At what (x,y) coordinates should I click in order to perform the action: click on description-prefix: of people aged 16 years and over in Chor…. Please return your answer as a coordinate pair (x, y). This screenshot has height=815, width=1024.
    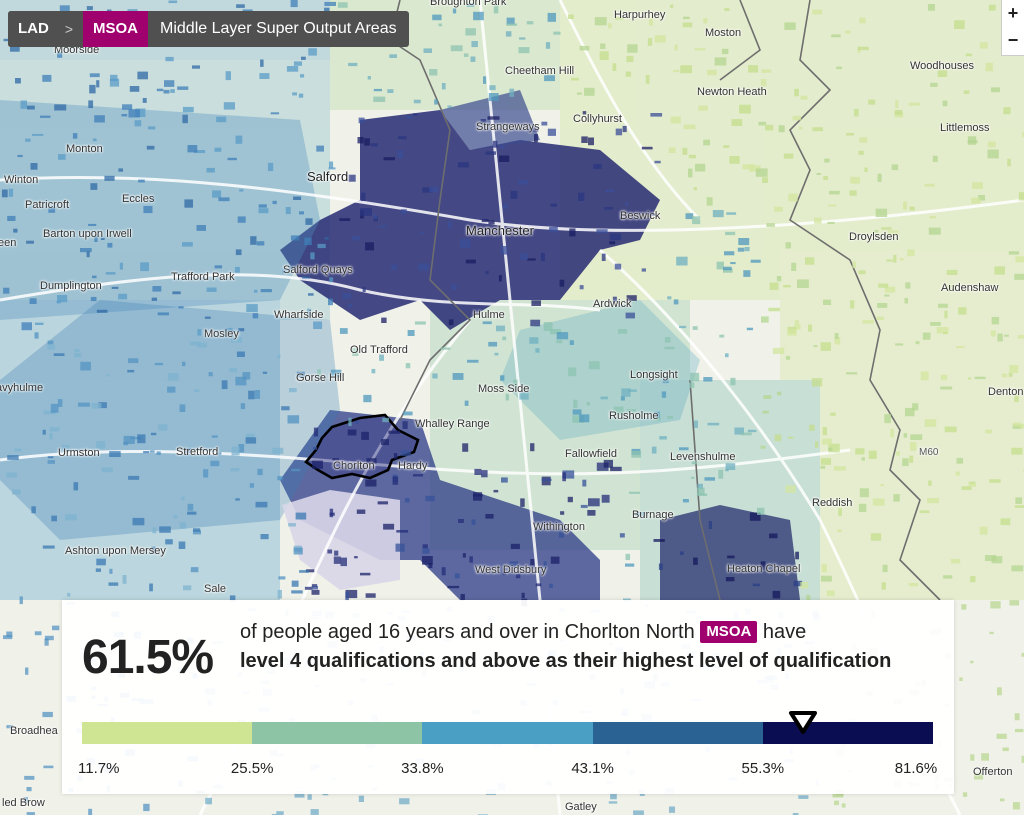
    Looking at the image, I should click on (467, 632).